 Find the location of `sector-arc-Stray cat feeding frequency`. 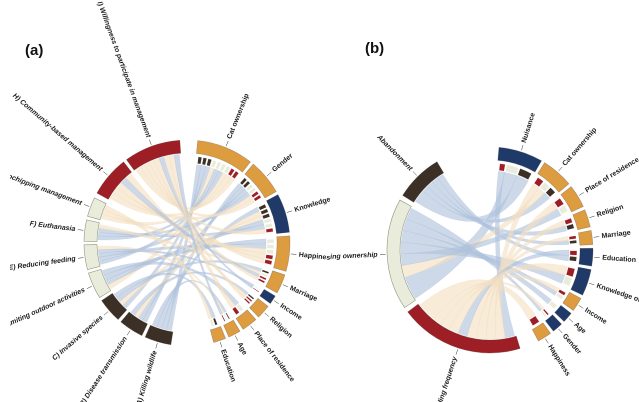

sector-arc-Stray cat feeding frequency is located at coordinates (464, 328).